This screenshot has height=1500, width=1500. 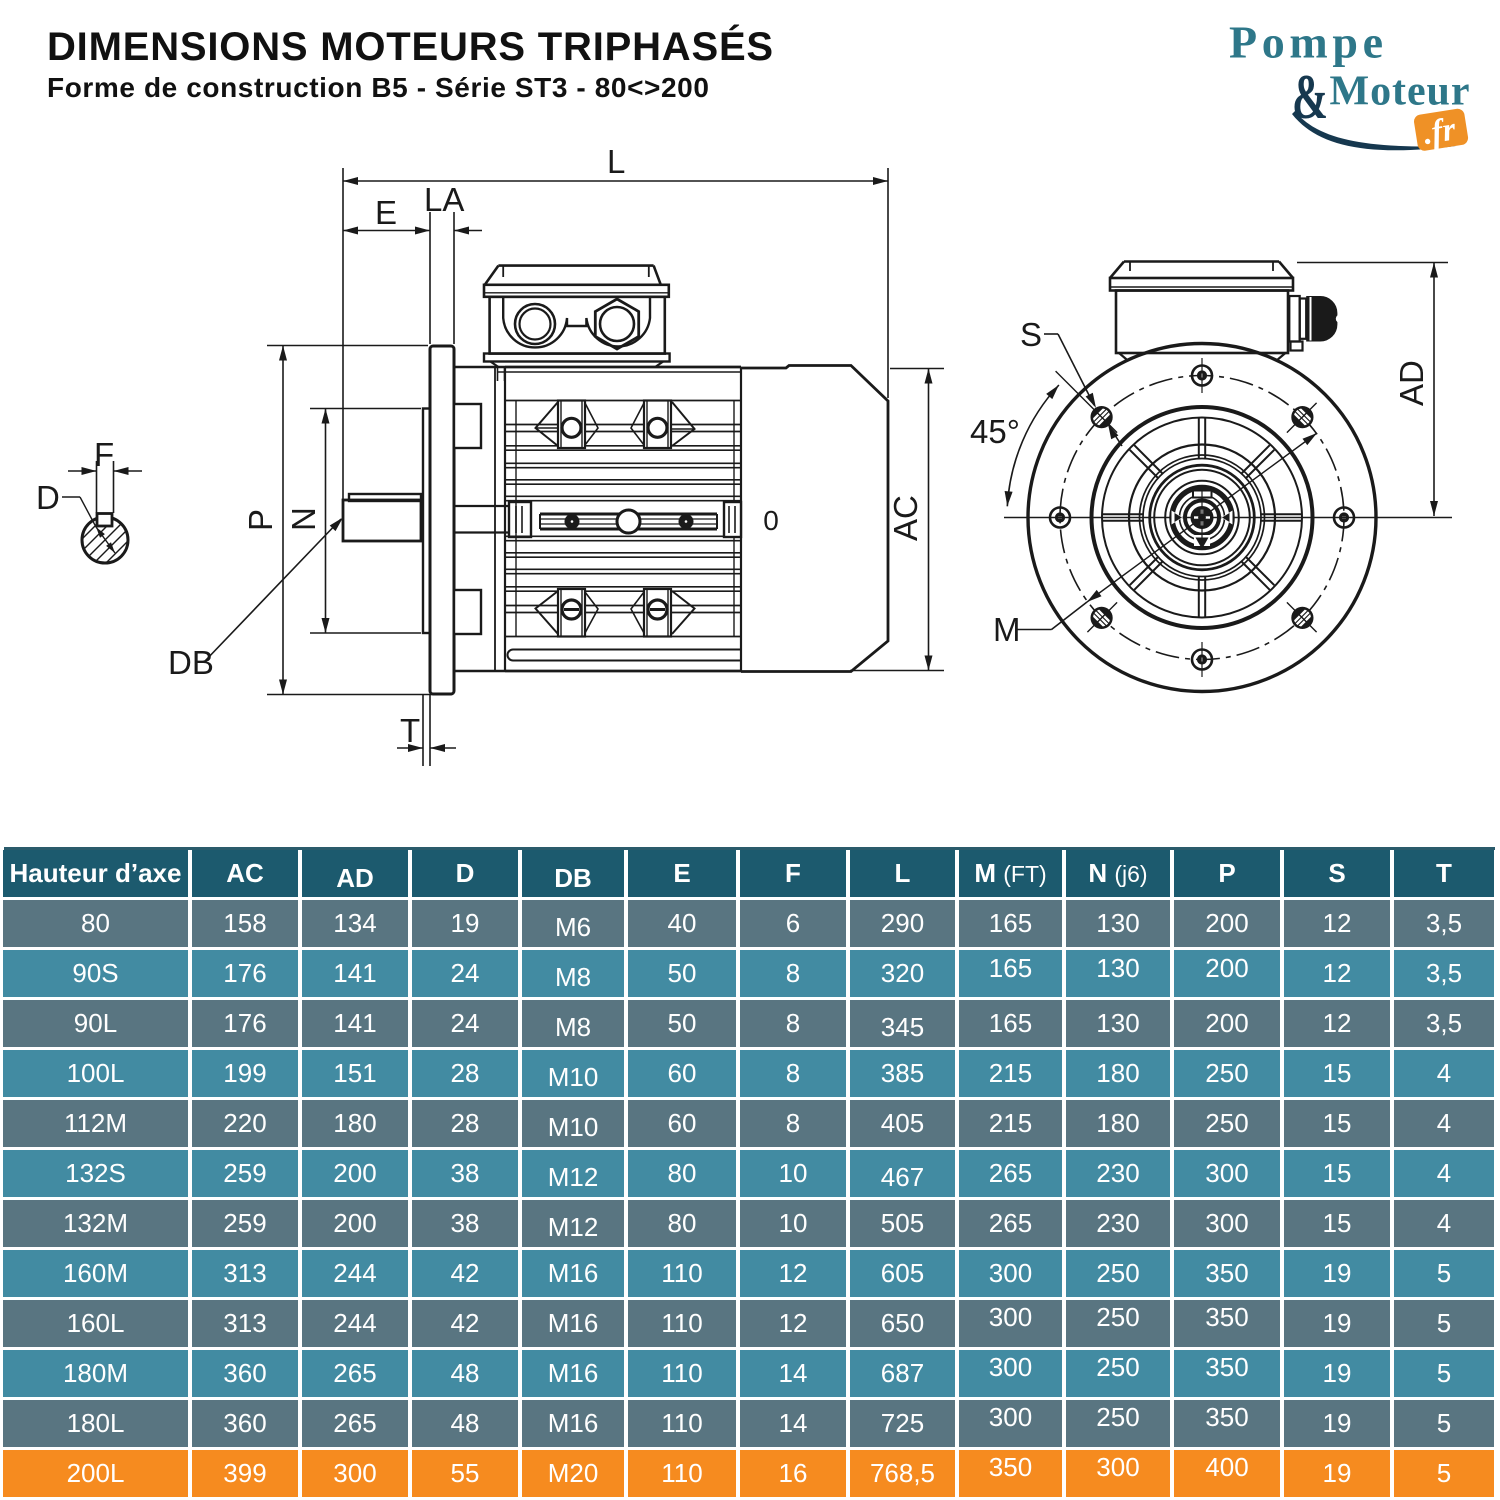 I want to click on svg-text: LA, so click(x=444, y=199).